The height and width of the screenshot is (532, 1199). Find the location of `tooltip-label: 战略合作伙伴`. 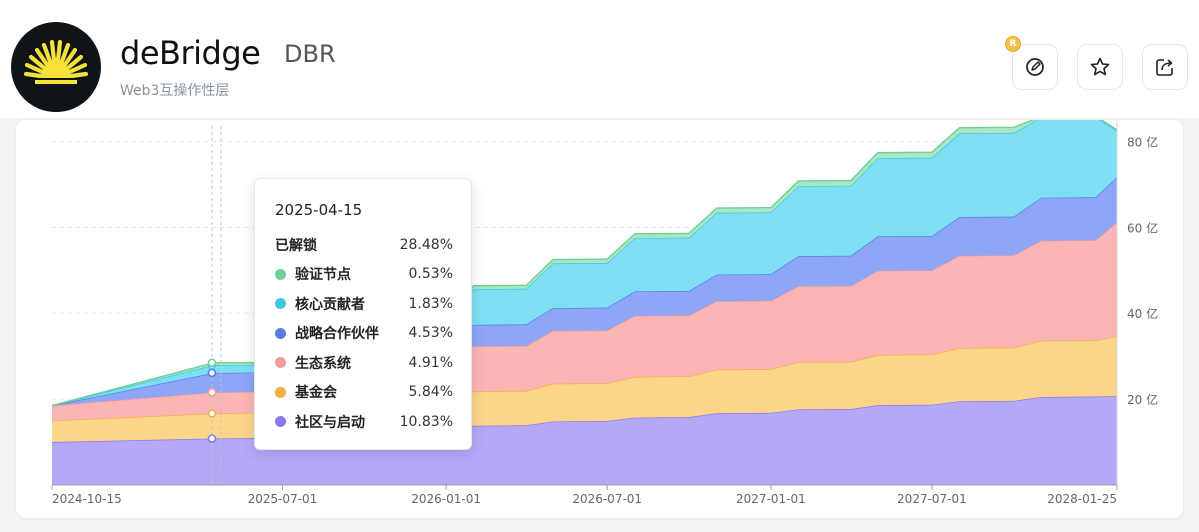

tooltip-label: 战略合作伙伴 is located at coordinates (337, 334).